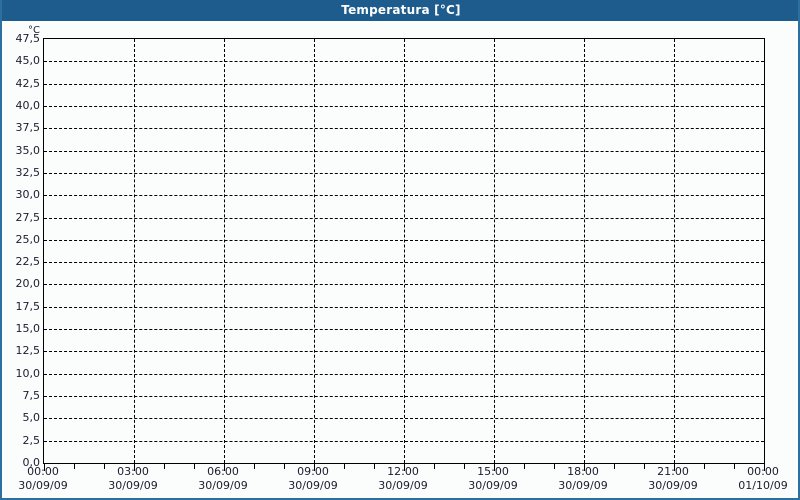 Image resolution: width=800 pixels, height=500 pixels. I want to click on x-axis-tick-label: 21:00 30/09/09, so click(673, 479).